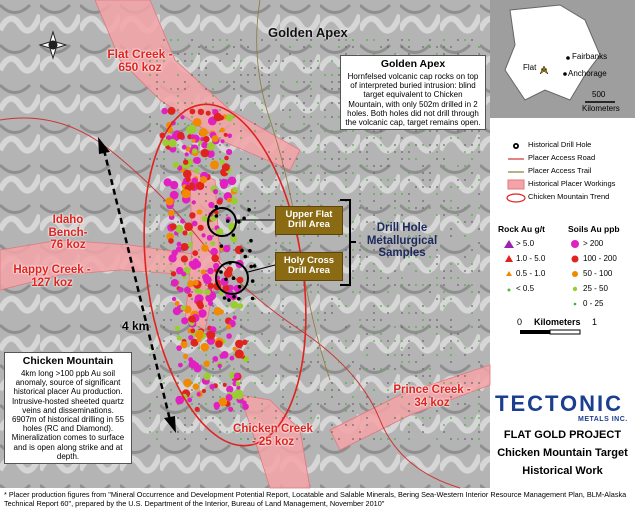  I want to click on legend-item: Historical Drill Hole, so click(560, 145).